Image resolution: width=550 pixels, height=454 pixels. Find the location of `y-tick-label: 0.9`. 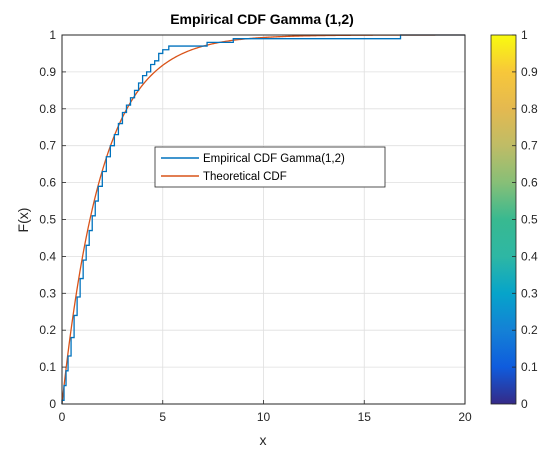

y-tick-label: 0.9 is located at coordinates (47, 72).